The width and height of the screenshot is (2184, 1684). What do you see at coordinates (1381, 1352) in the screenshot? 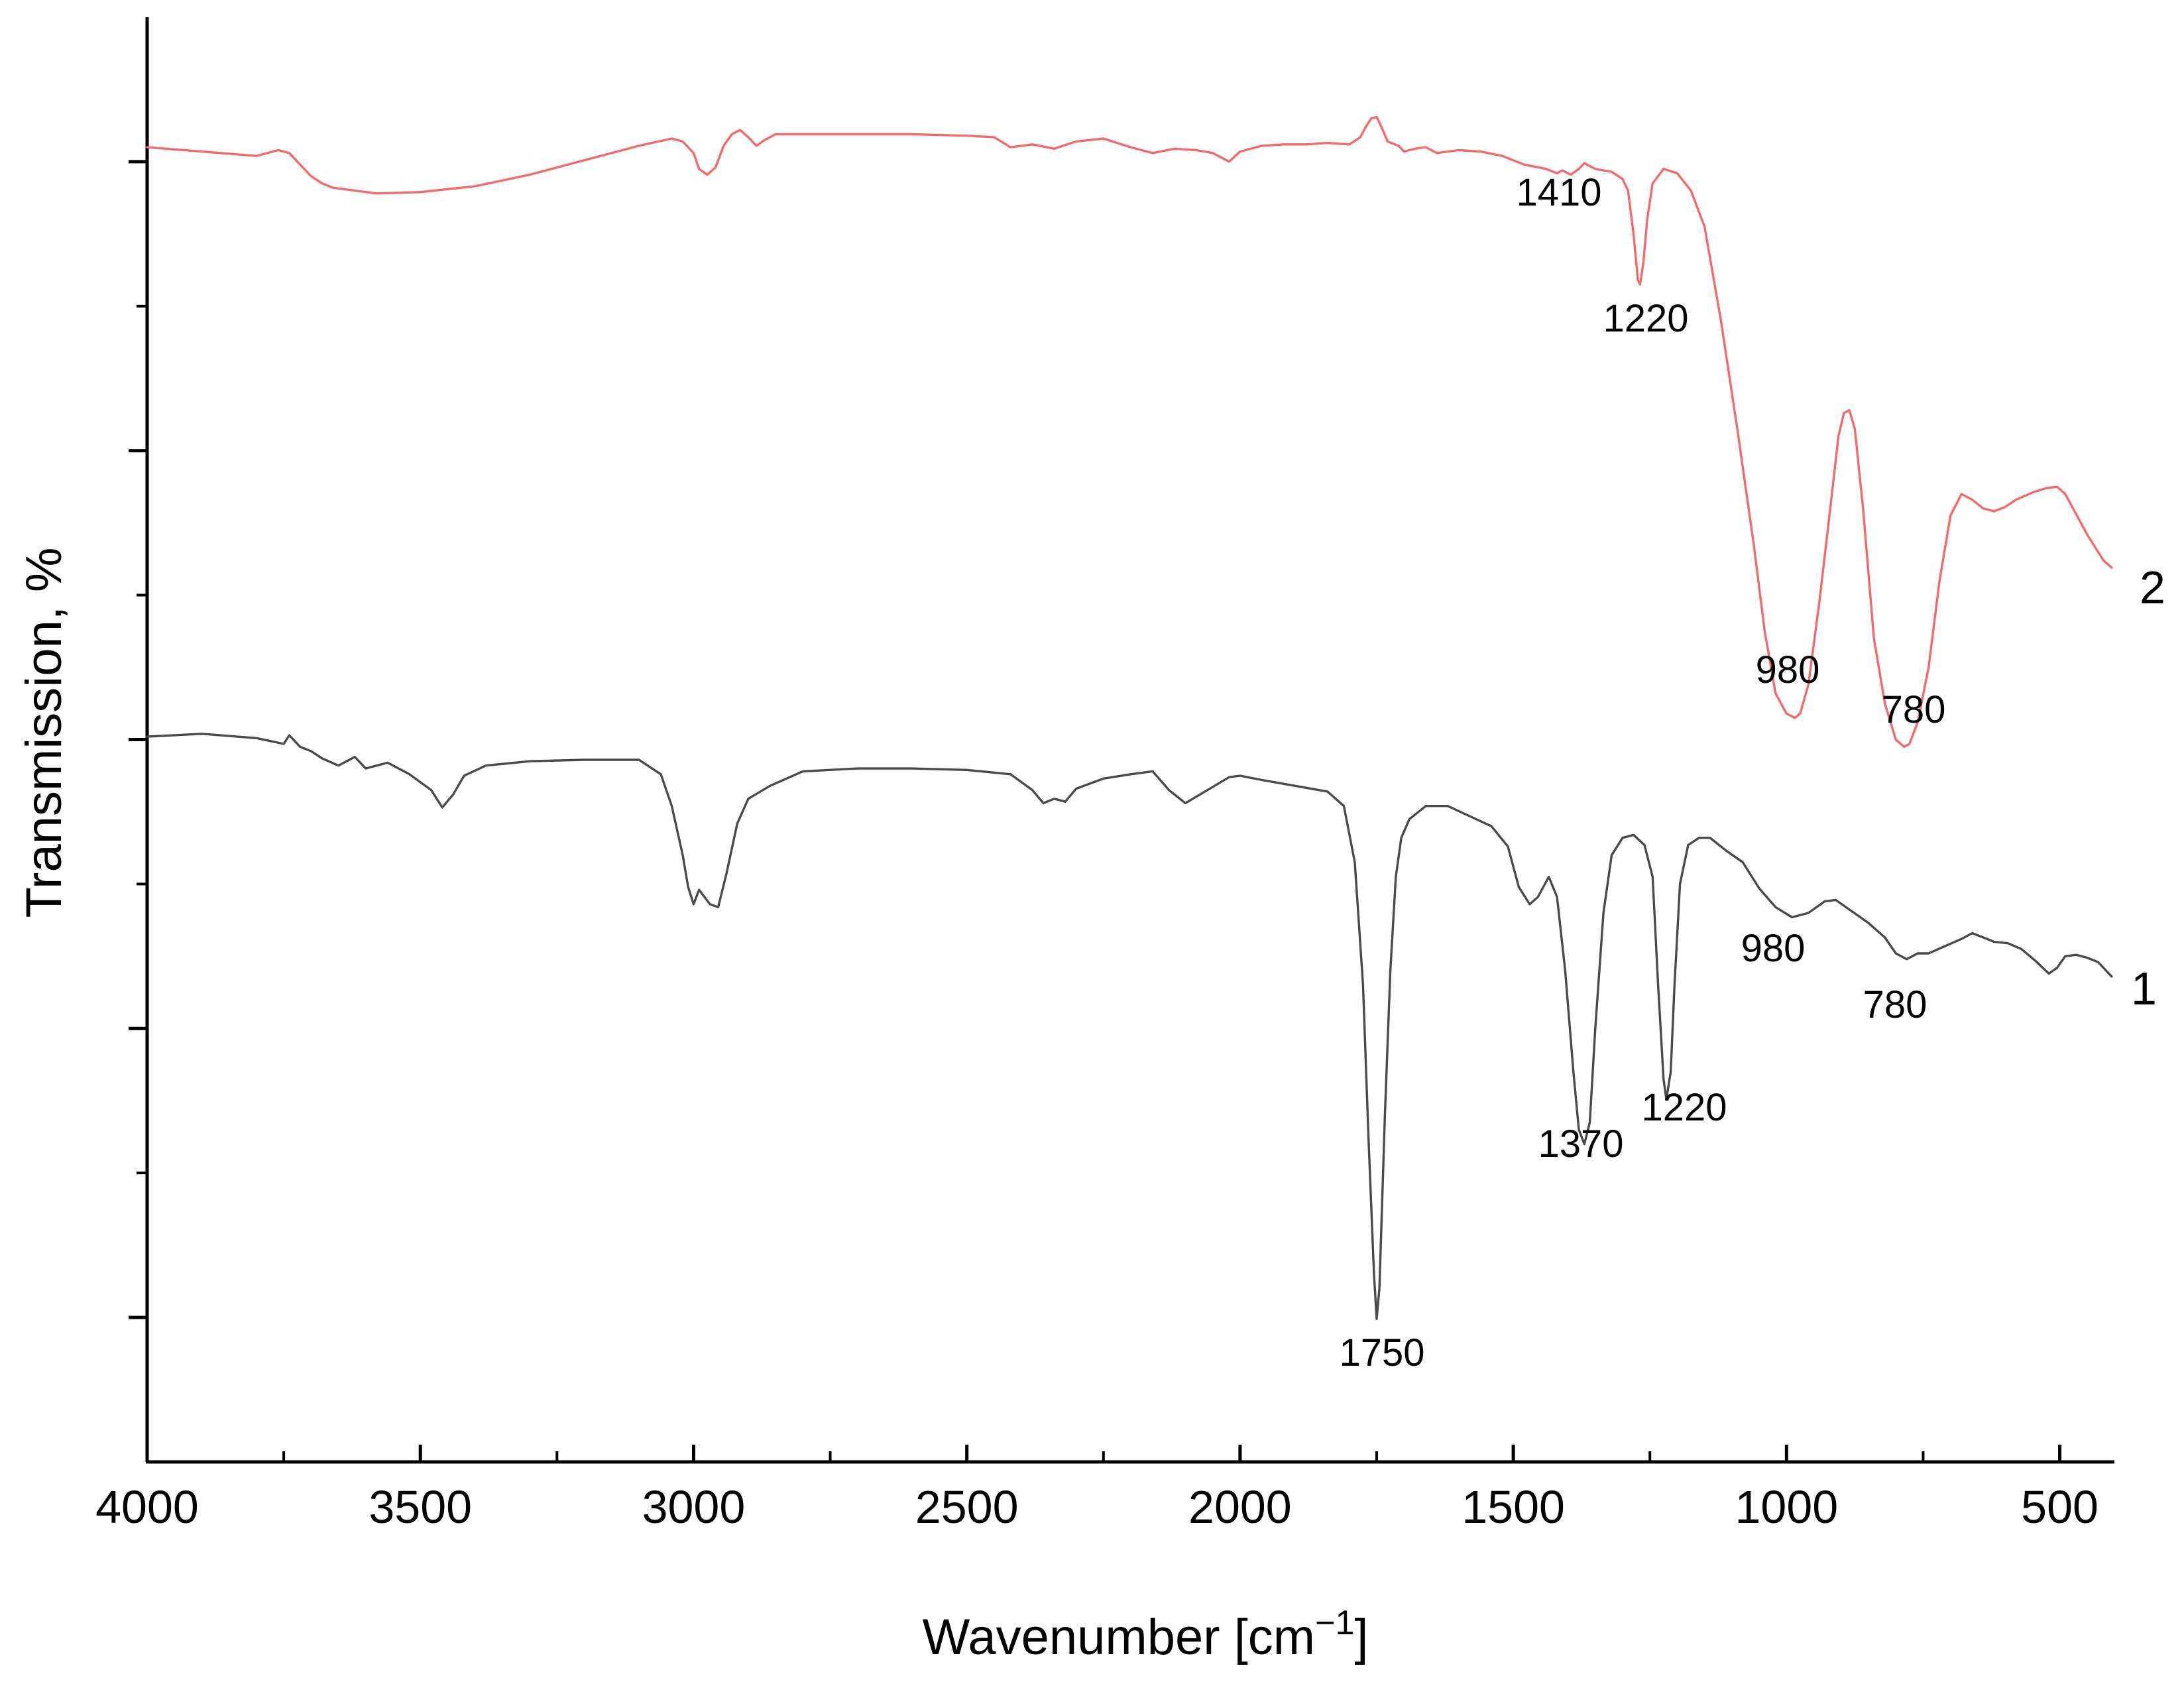
I see `peak-label-1-1750: 1750` at bounding box center [1381, 1352].